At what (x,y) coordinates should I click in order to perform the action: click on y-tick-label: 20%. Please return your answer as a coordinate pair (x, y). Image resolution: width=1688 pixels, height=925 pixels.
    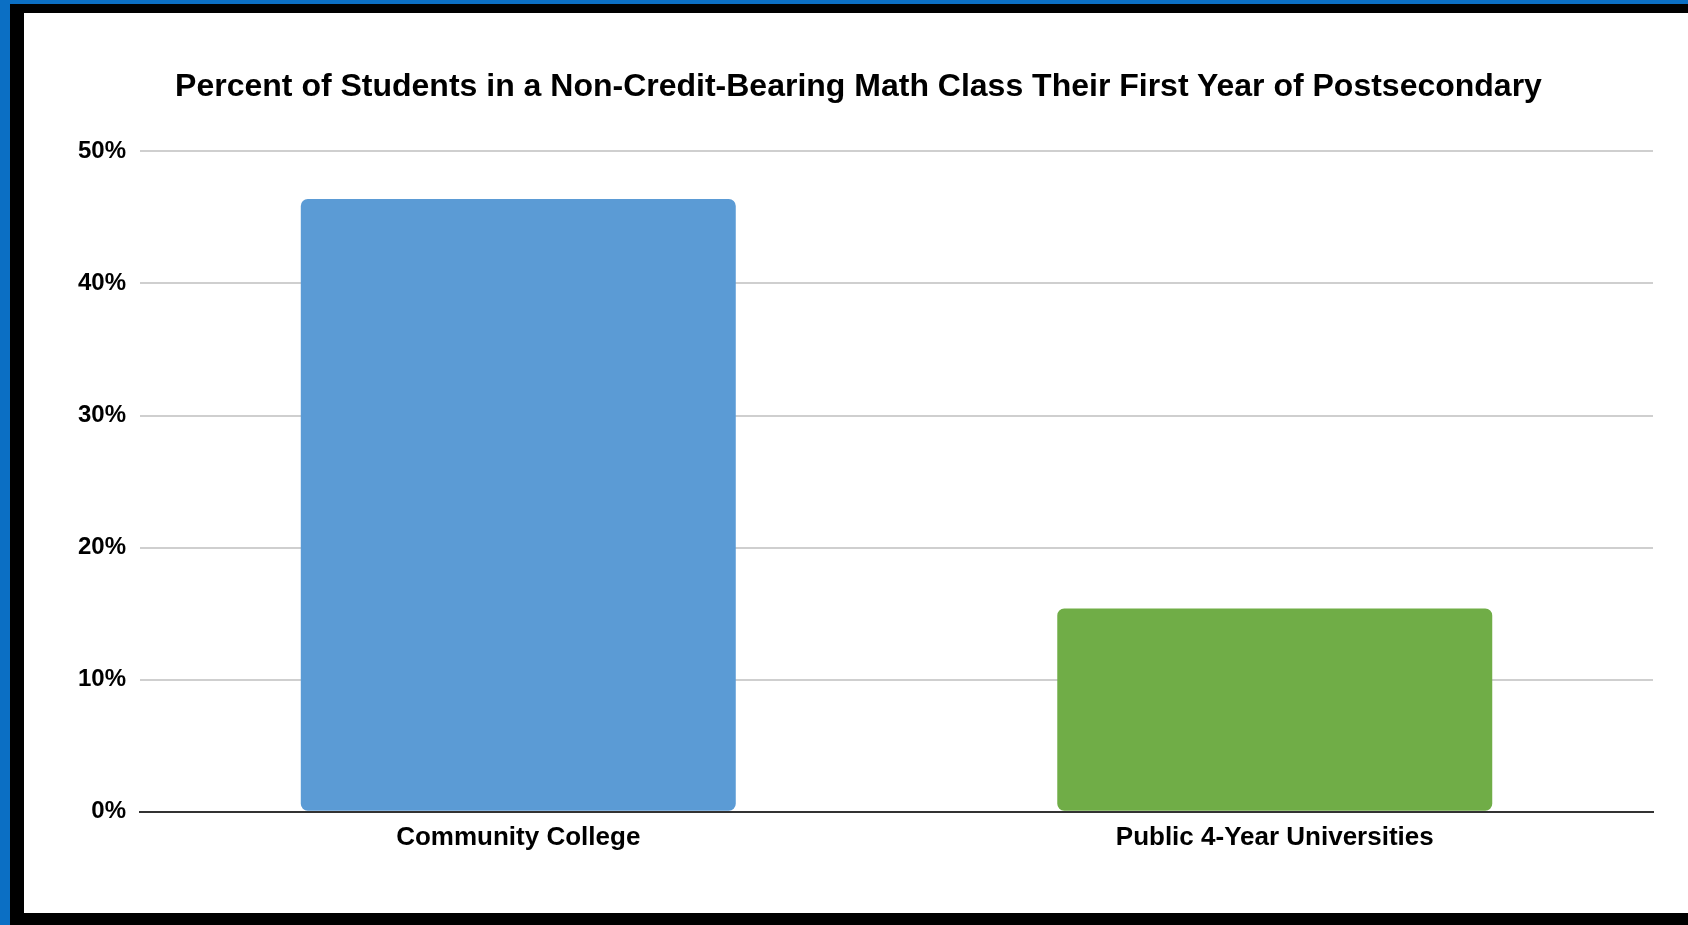
    Looking at the image, I should click on (102, 546).